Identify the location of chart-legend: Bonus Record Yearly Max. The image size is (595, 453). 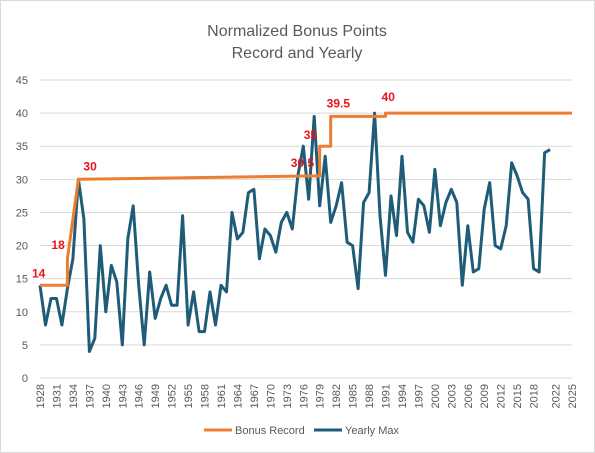
(302, 431).